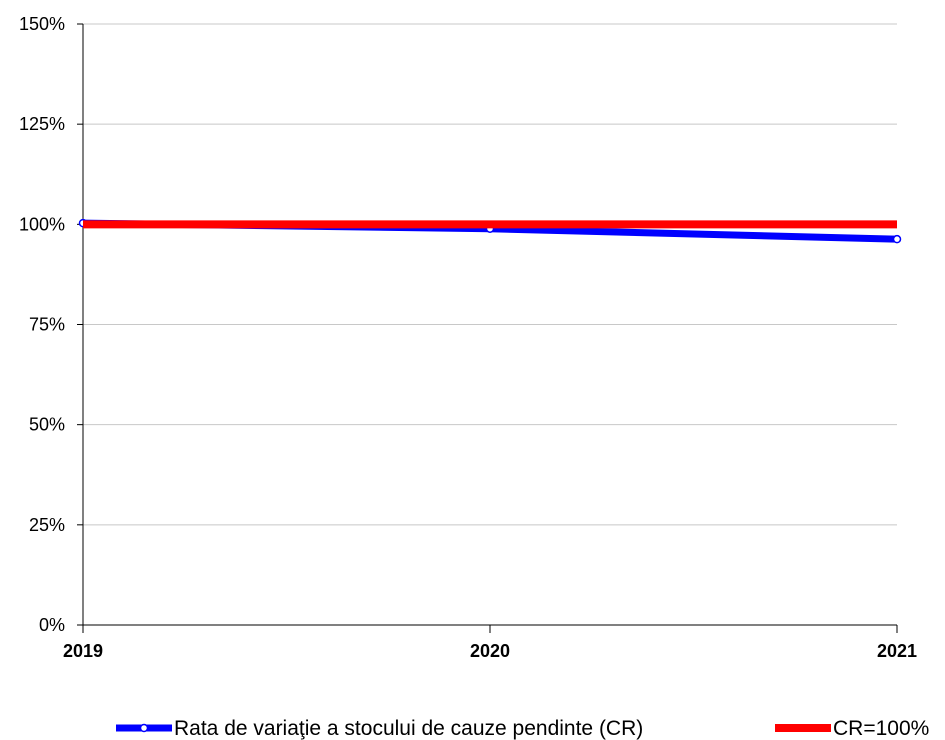 The width and height of the screenshot is (945, 740). I want to click on y-tick-label: 100%, so click(42, 224).